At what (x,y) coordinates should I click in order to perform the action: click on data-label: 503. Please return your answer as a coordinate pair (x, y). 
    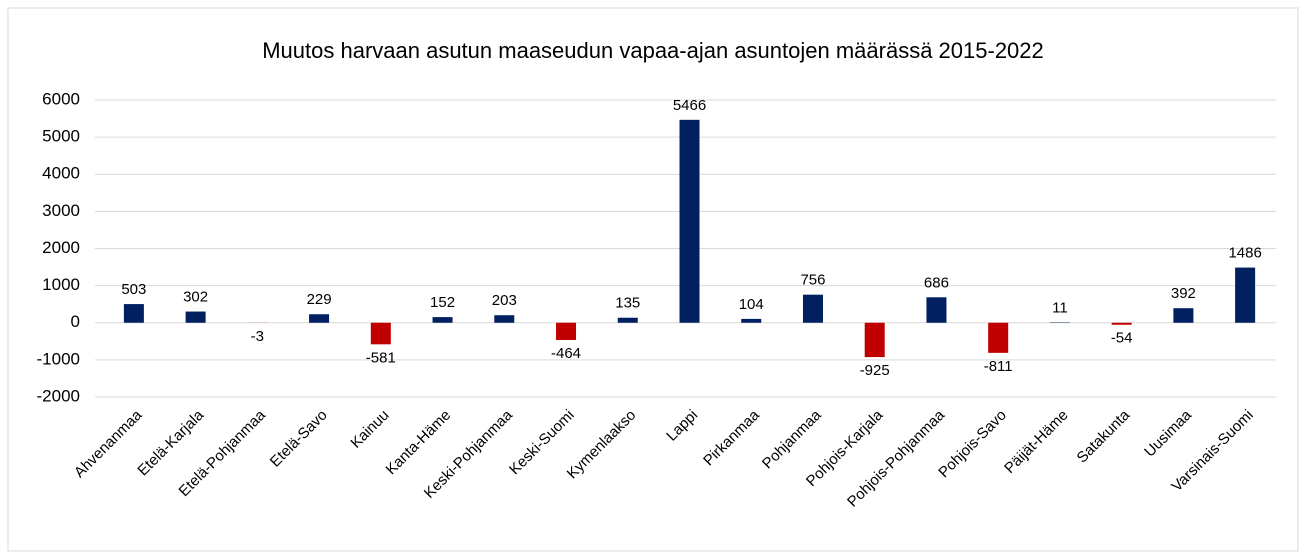
    Looking at the image, I should click on (133, 289).